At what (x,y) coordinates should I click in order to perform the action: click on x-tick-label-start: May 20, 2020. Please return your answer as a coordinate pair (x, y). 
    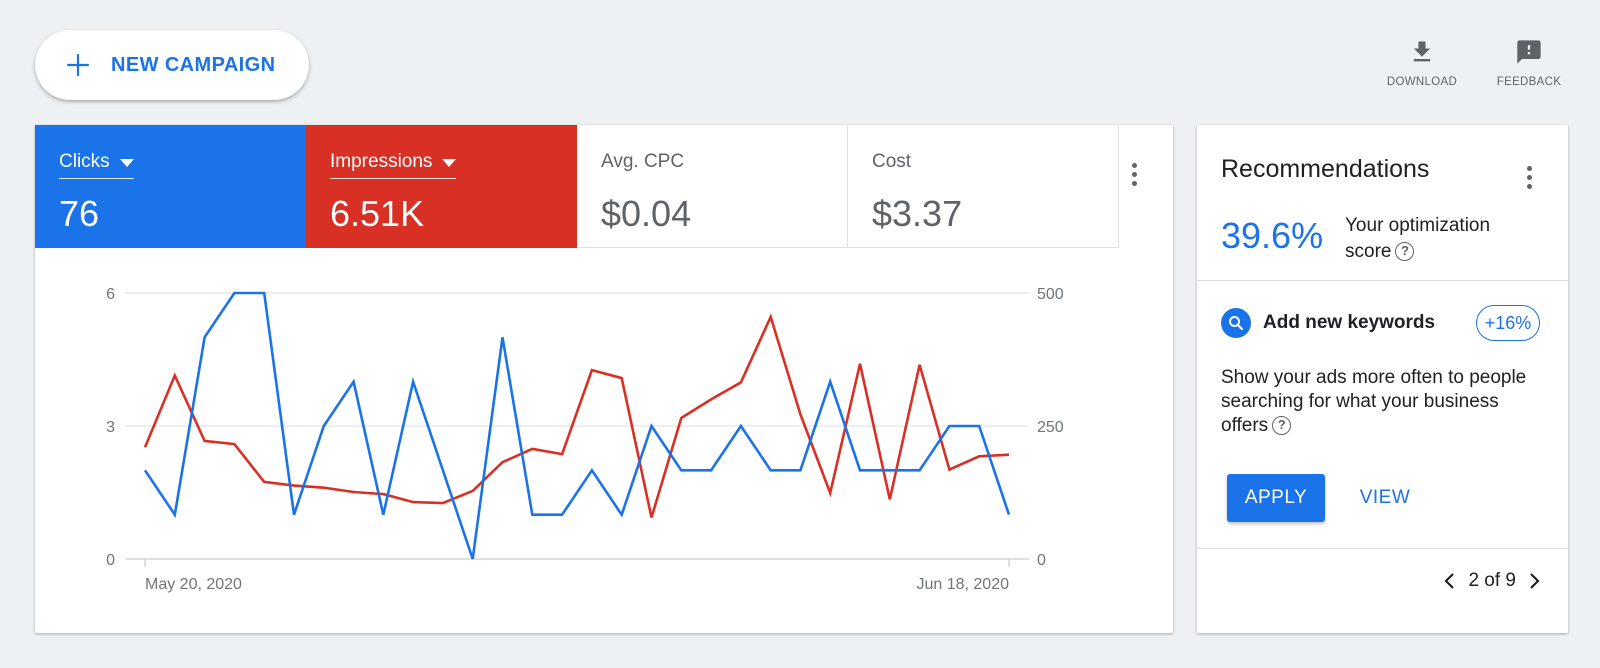
    Looking at the image, I should click on (193, 584).